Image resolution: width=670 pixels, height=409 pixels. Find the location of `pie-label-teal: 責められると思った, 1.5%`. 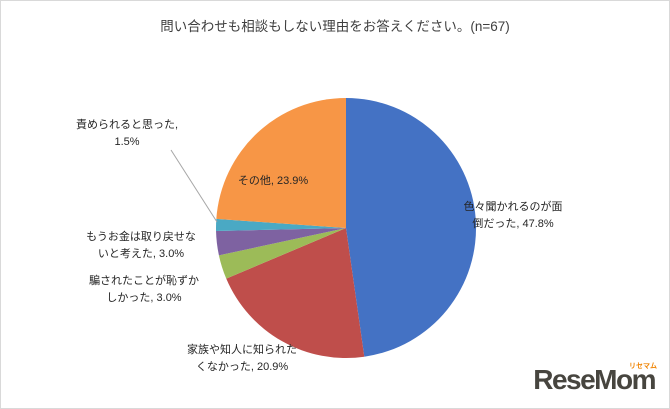

pie-label-teal: 責められると思った, 1.5% is located at coordinates (127, 133).